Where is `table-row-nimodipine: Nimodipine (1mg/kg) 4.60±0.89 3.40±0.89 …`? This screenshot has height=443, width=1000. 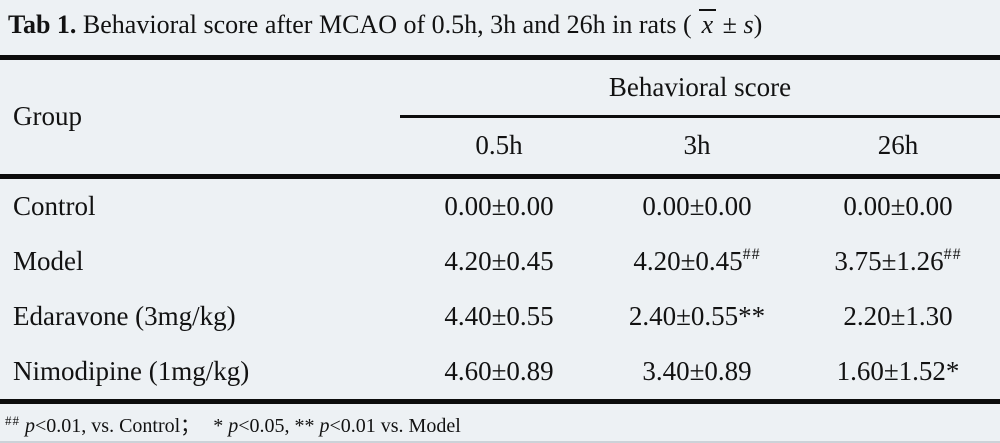
table-row-nimodipine: Nimodipine (1mg/kg) 4.60±0.89 3.40±0.89 … is located at coordinates (500, 373).